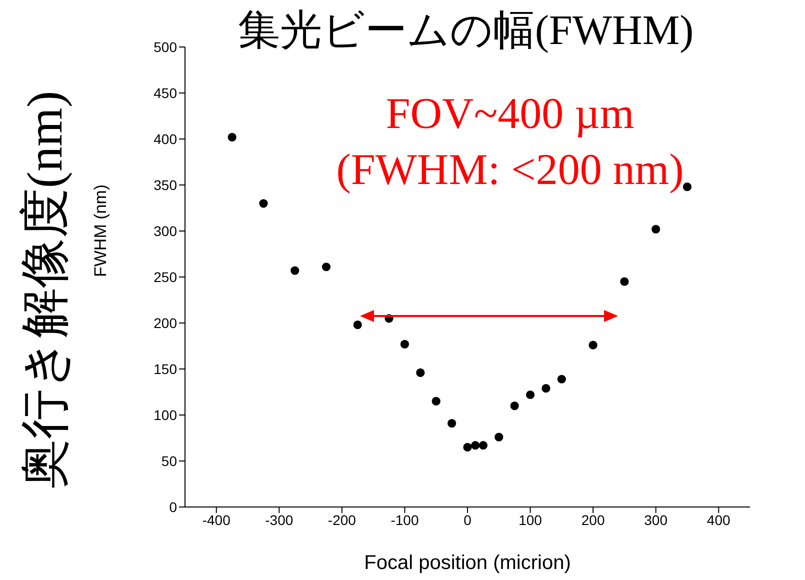  I want to click on annotation: (FWHM: <200 nm), so click(510, 170).